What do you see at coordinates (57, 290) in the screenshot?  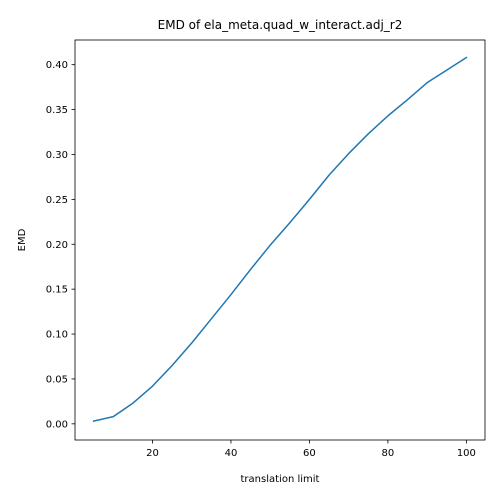 I see `y-tick-label: 0.15` at bounding box center [57, 290].